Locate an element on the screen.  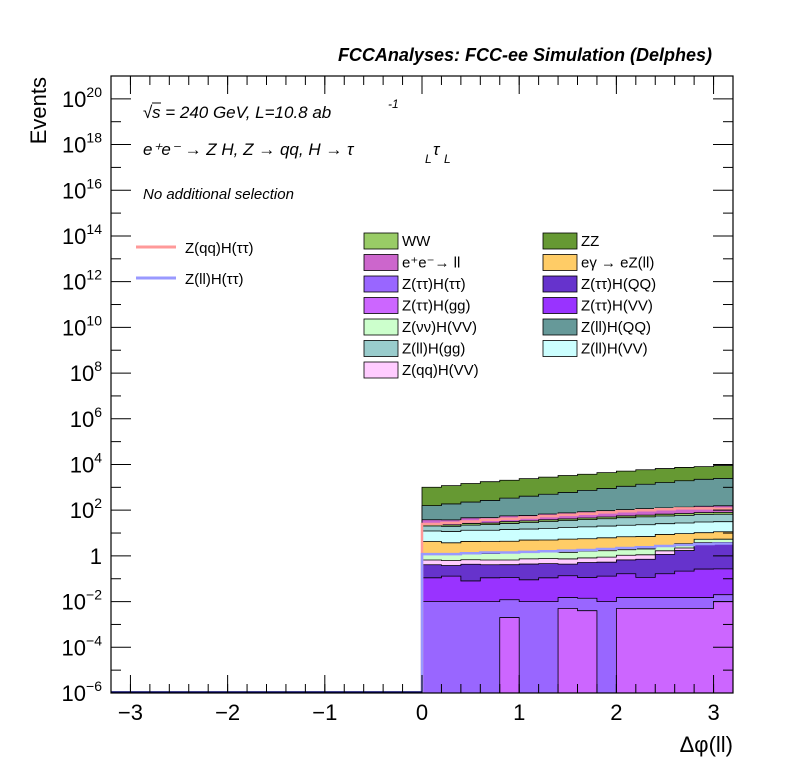
legend-entry-label: Z(ll)H(ττ) is located at coordinates (214, 279).